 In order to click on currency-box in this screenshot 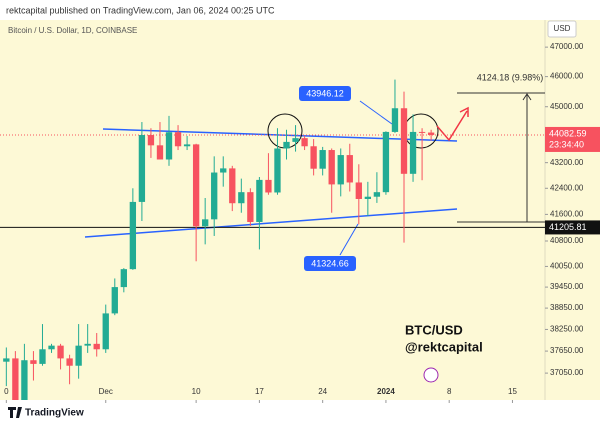, I will do `click(562, 29)`.